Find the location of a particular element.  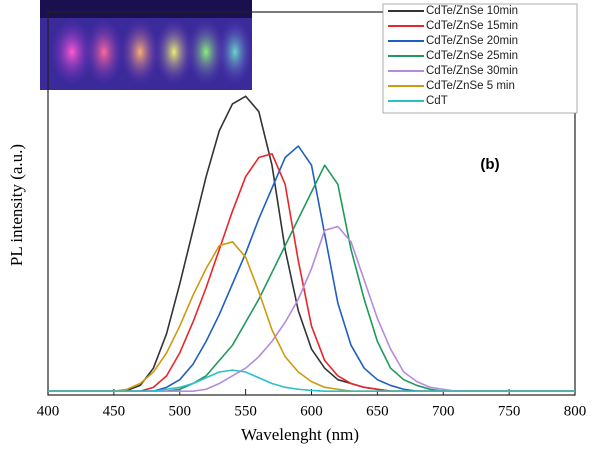

line-series is located at coordinates (311, 380).